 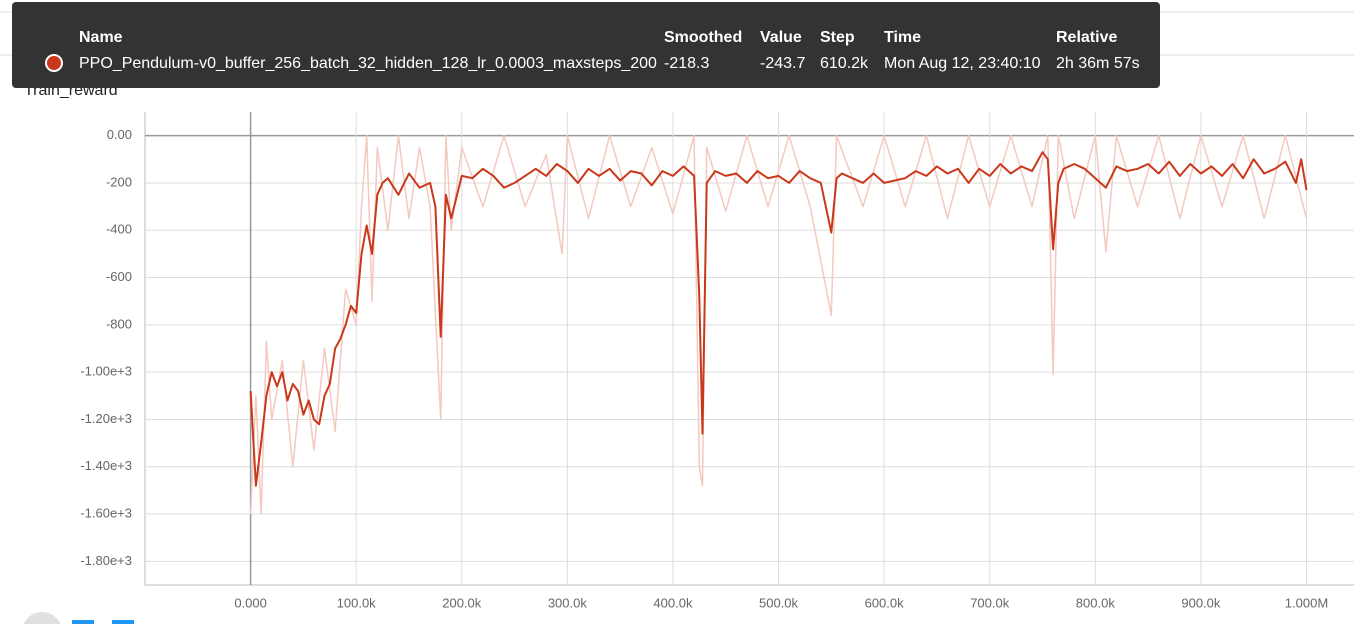 I want to click on y-tick-label: 0.00, so click(x=119, y=134).